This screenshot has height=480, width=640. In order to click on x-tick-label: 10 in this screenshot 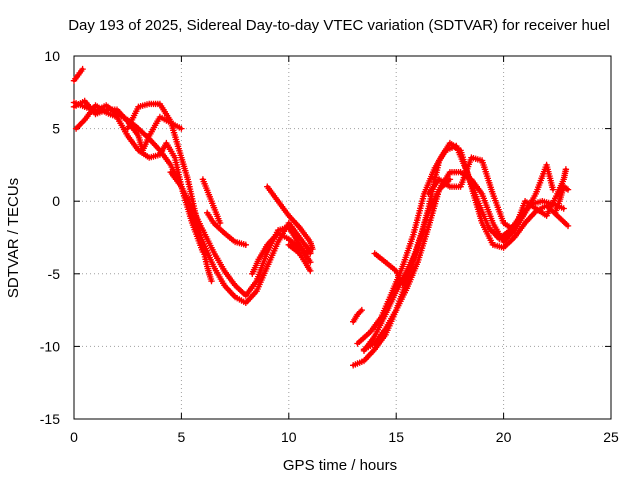, I will do `click(289, 437)`.